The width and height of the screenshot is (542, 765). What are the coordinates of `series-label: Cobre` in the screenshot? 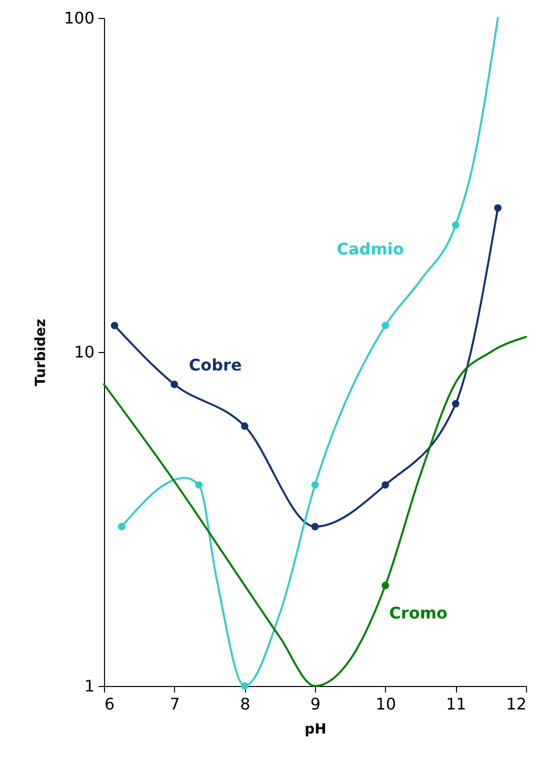 It's located at (215, 364).